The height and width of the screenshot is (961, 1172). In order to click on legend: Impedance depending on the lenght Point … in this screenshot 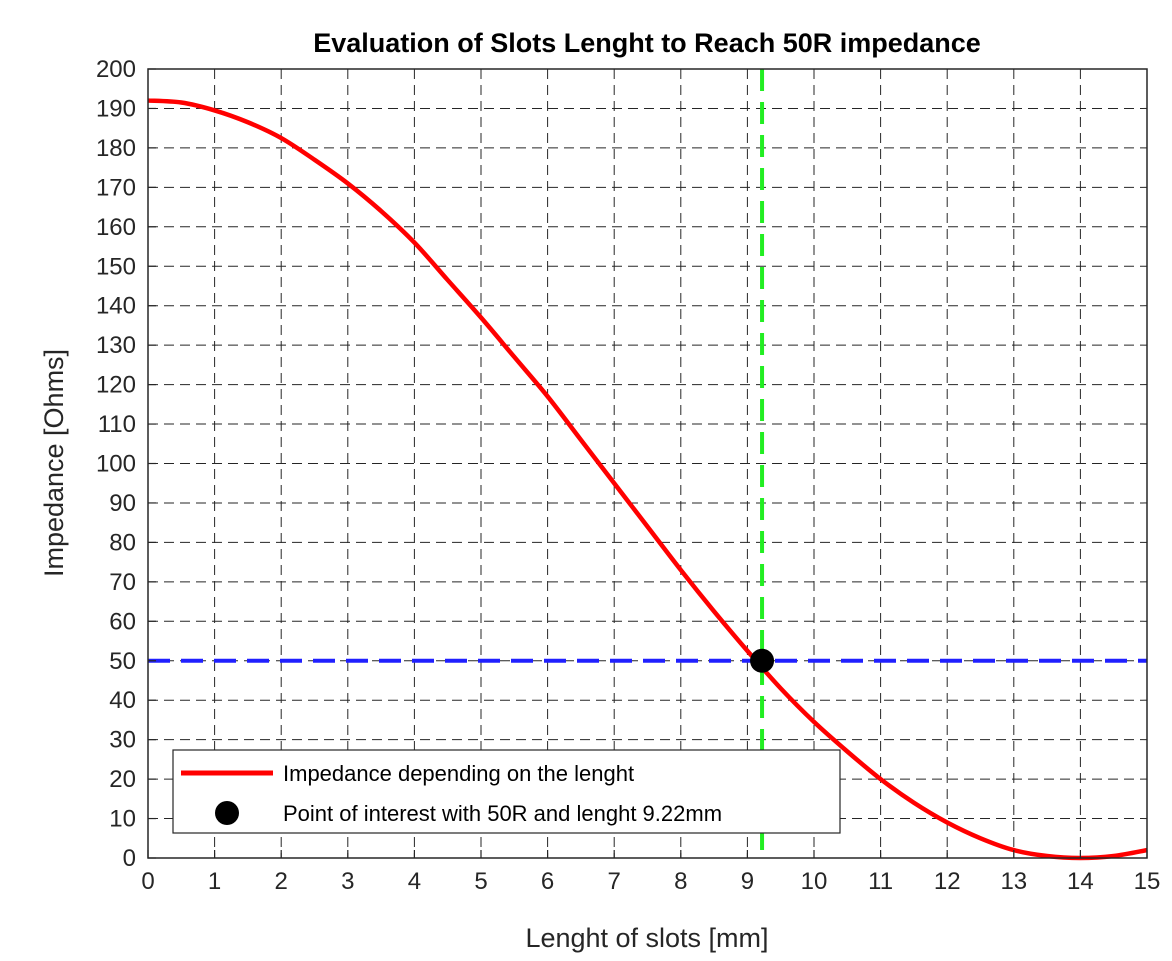, I will do `click(506, 791)`.